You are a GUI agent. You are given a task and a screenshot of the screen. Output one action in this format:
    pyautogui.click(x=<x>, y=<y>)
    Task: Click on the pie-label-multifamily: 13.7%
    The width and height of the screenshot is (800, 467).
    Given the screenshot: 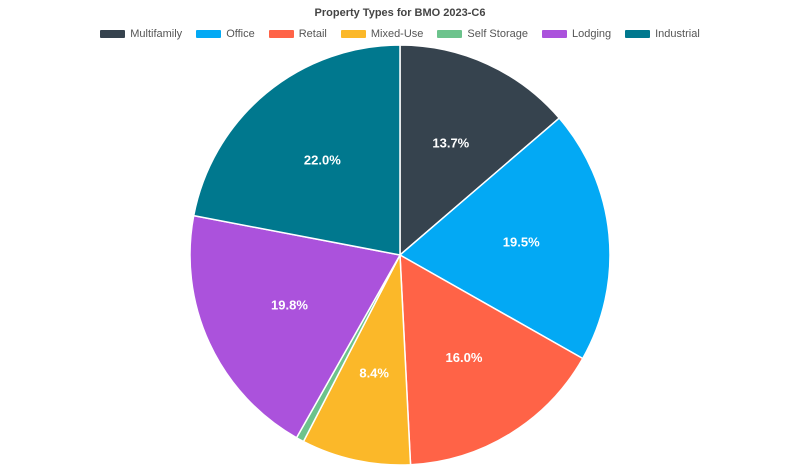 What is the action you would take?
    pyautogui.click(x=450, y=143)
    